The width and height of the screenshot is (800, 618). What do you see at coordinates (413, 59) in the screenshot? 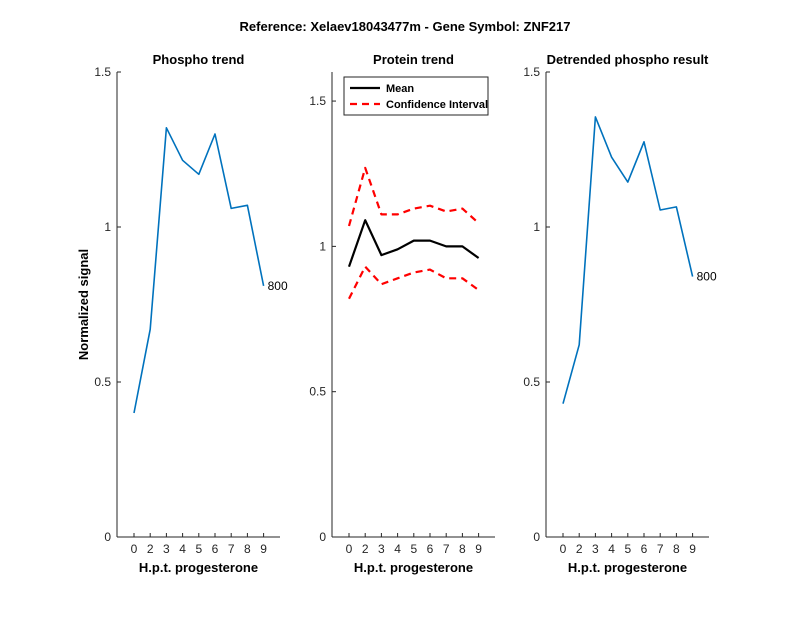
I see `panel-title: Protein trend` at bounding box center [413, 59].